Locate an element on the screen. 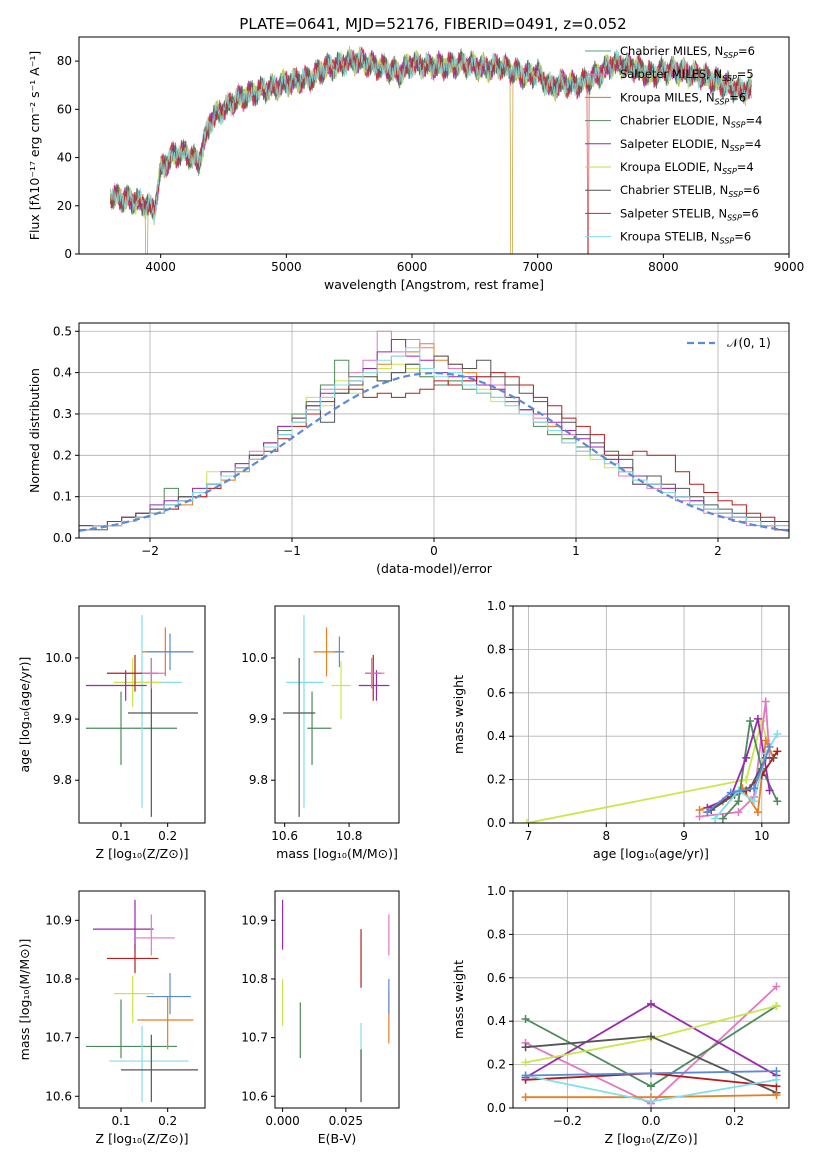 Image resolution: width=819 pixels, height=1170 pixels. legend-value: =4 is located at coordinates (745, 167).